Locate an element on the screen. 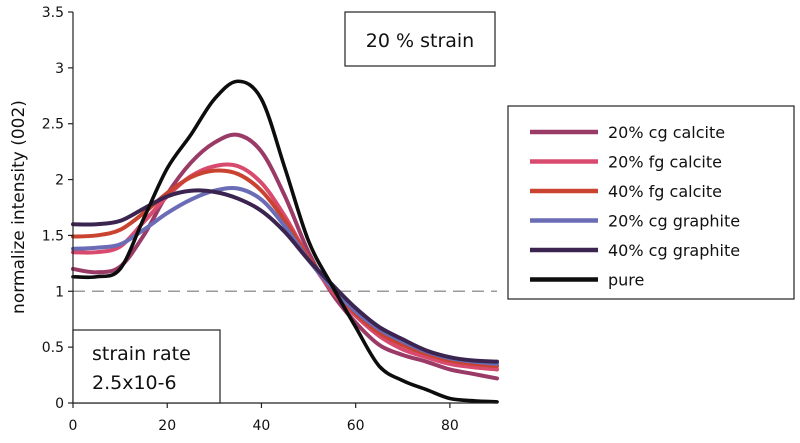 This screenshot has height=443, width=800. legend-label-20pct-cg-graphite: 20% cg graphite is located at coordinates (674, 221).